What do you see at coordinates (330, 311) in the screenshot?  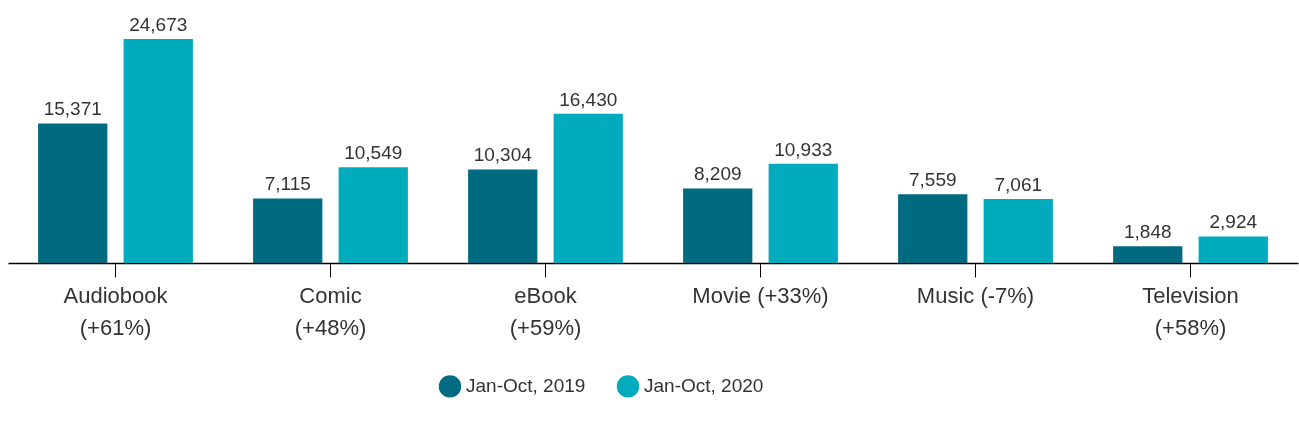 I see `x-tick-label: Comic (+48%)` at bounding box center [330, 311].